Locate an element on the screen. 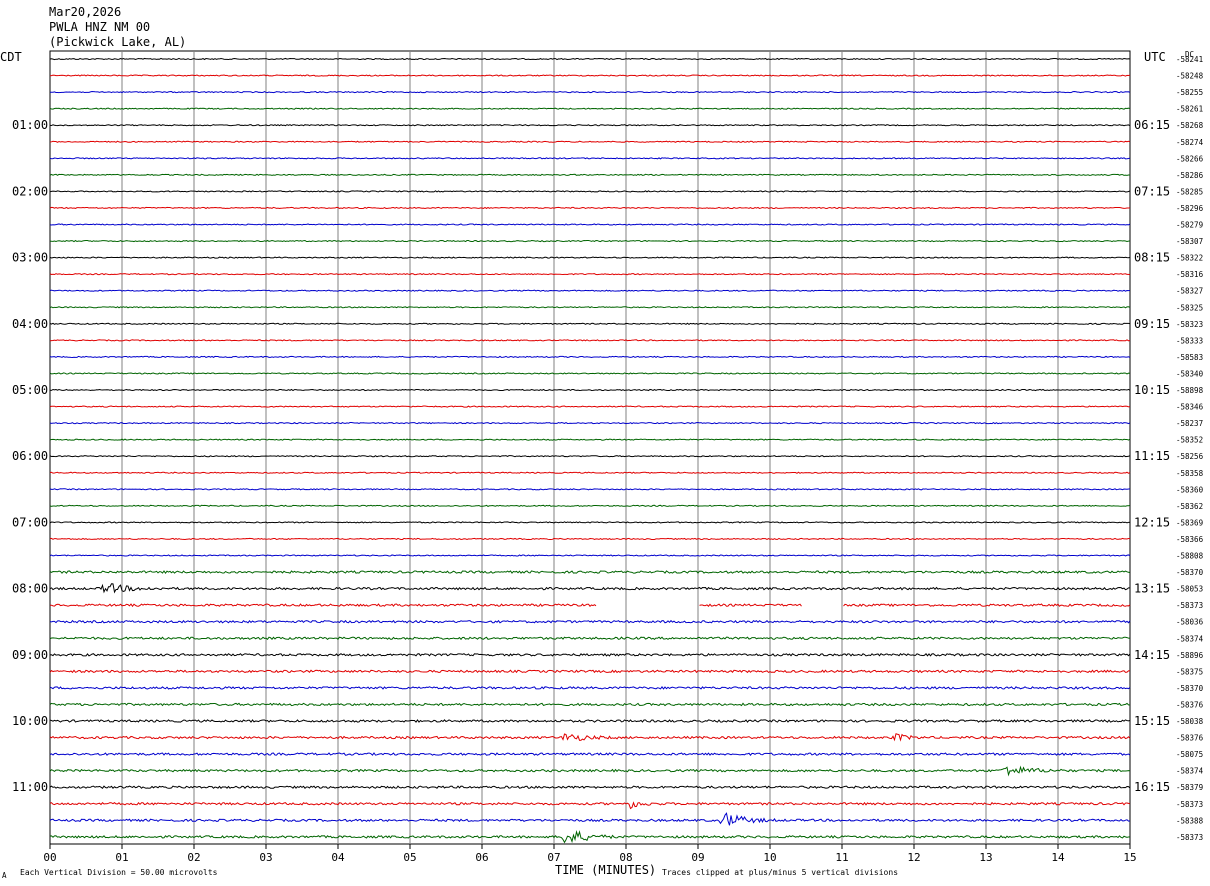  x-tick-label: 03 is located at coordinates (265, 857).